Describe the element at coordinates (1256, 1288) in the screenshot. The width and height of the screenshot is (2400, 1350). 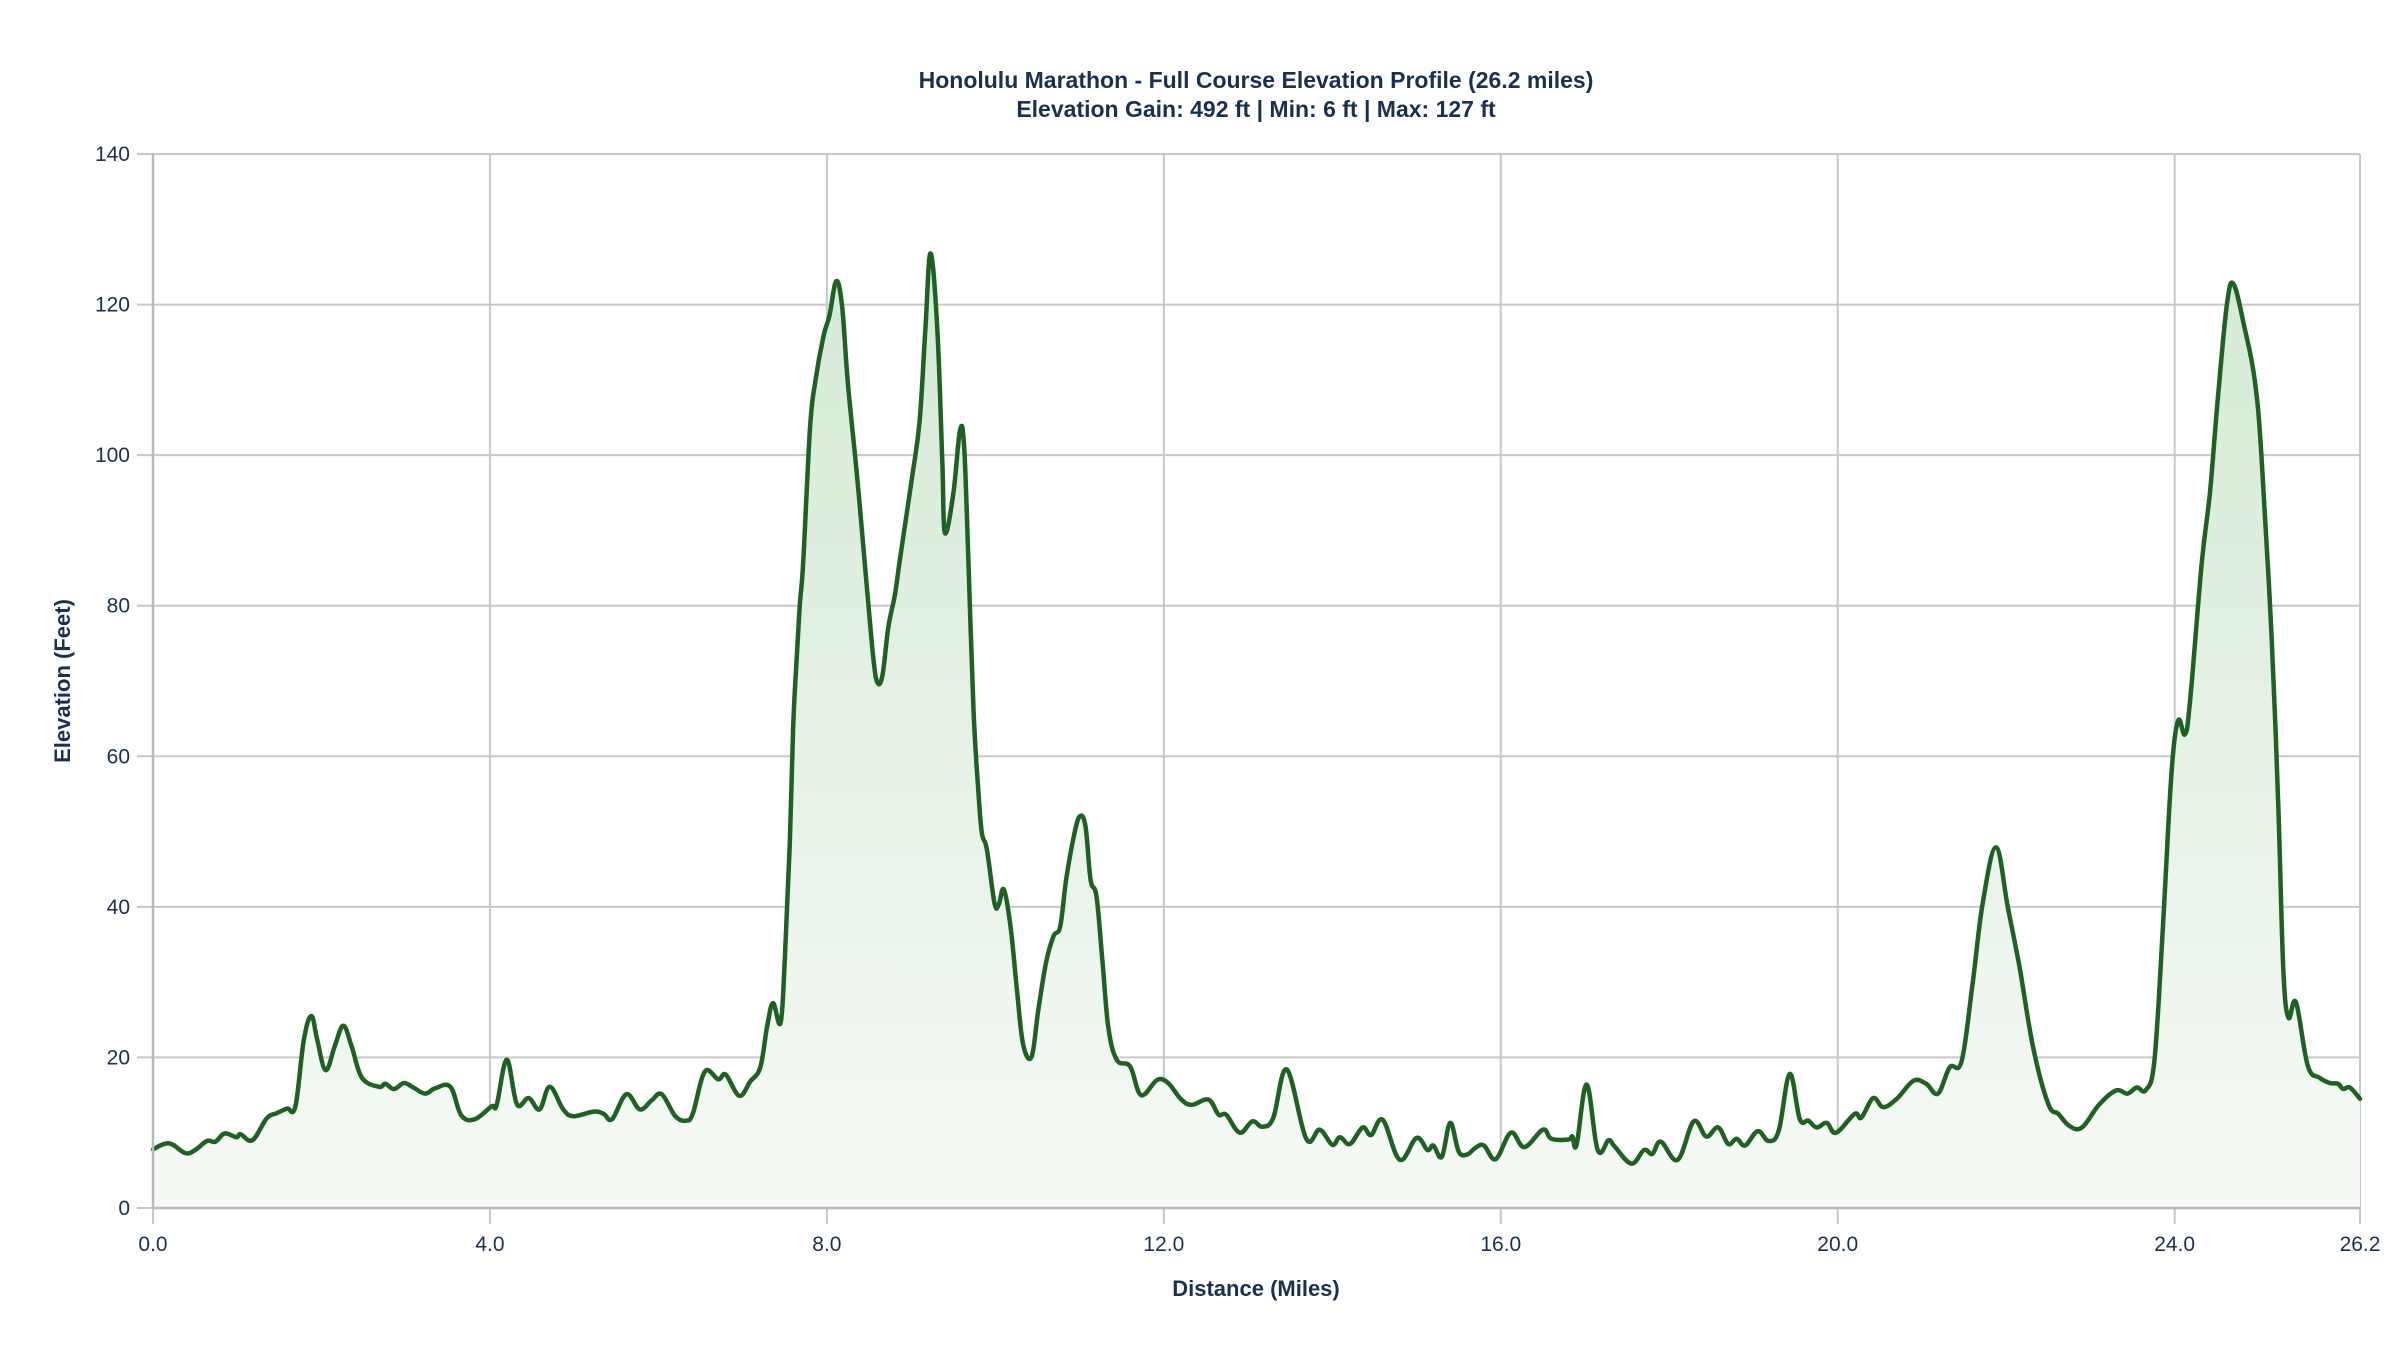
I see `x-axis-title: Distance (Miles)` at that location.